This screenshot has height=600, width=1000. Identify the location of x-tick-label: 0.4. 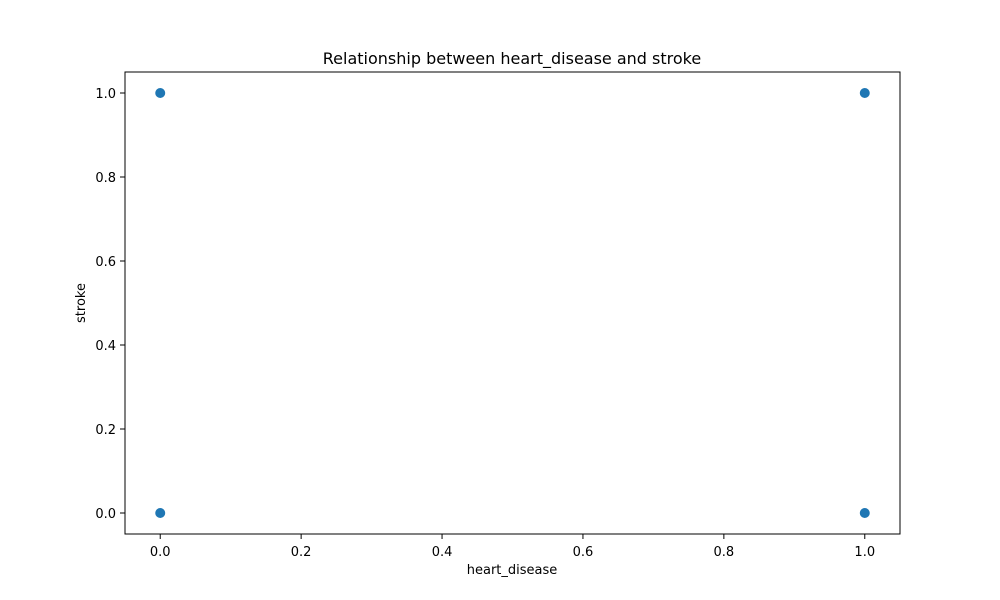
(442, 552).